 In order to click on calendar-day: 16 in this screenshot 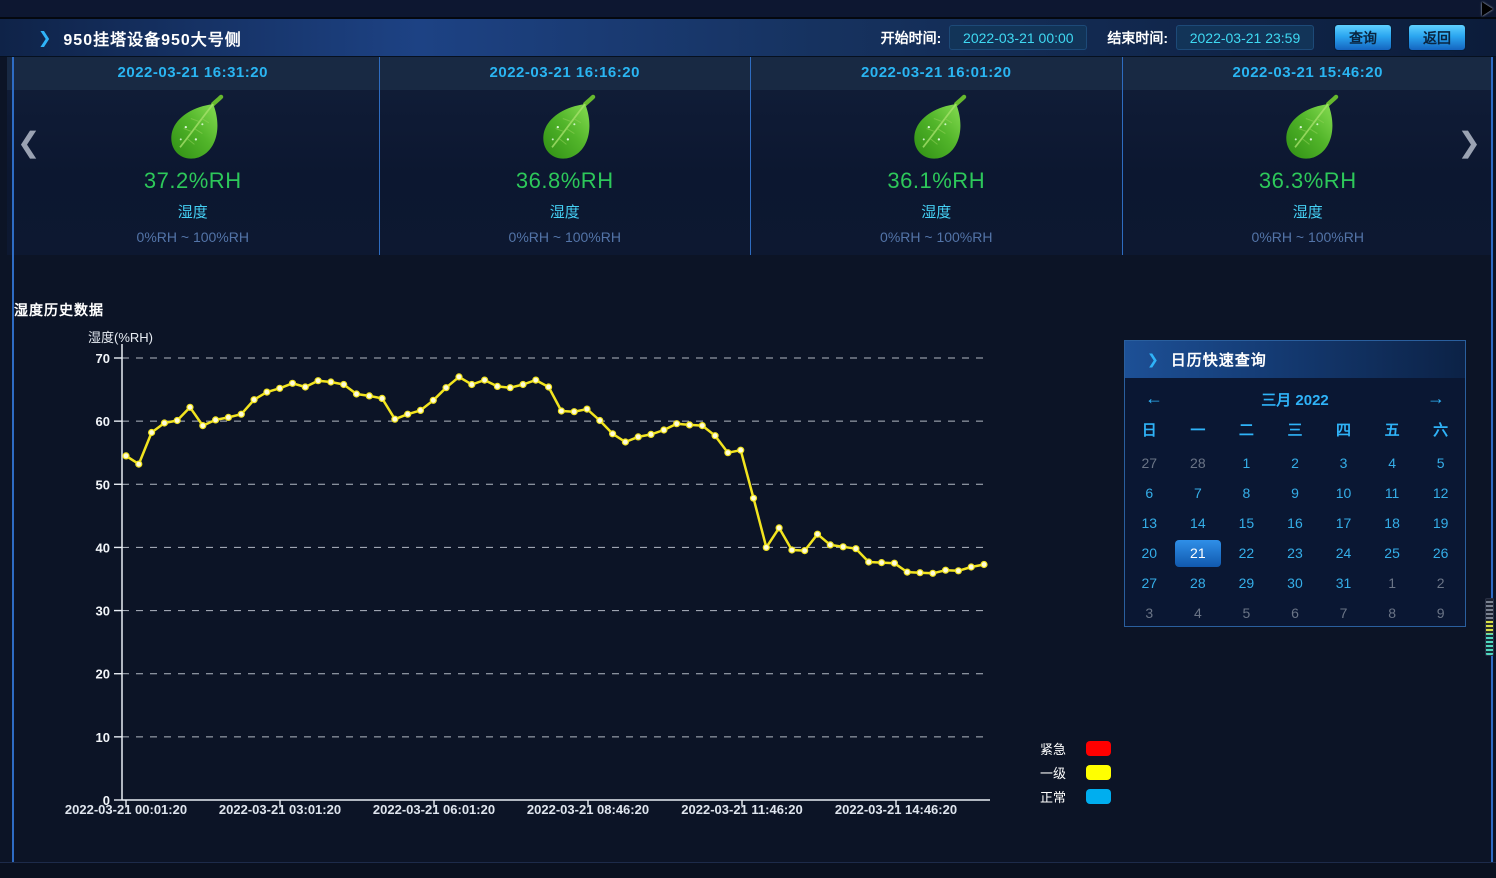, I will do `click(1295, 523)`.